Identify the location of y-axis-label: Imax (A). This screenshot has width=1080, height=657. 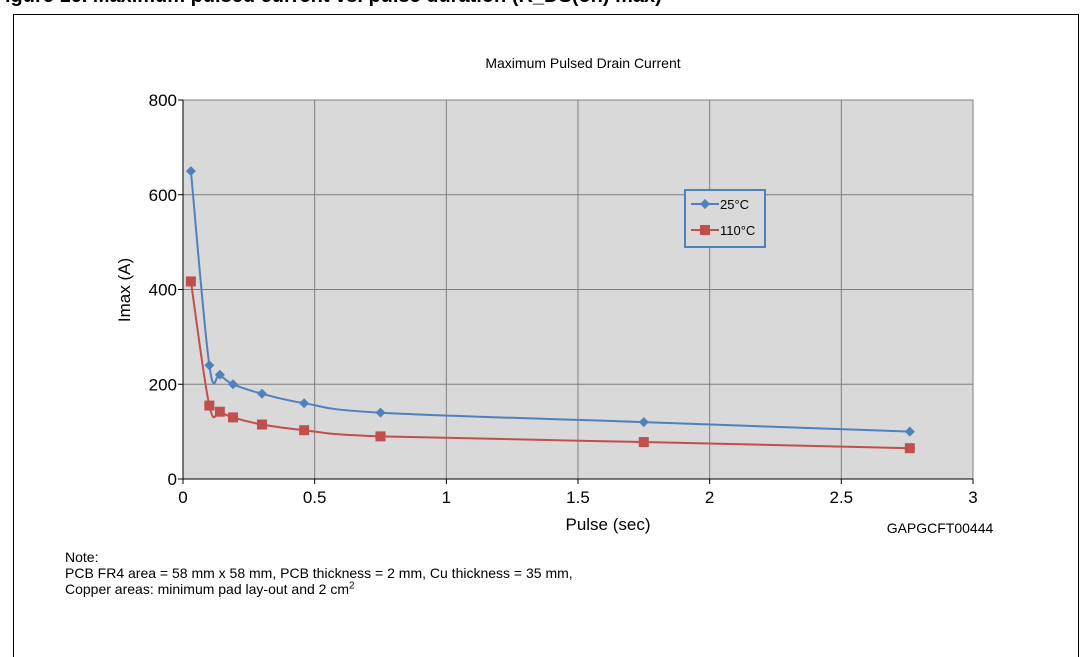
(124, 290).